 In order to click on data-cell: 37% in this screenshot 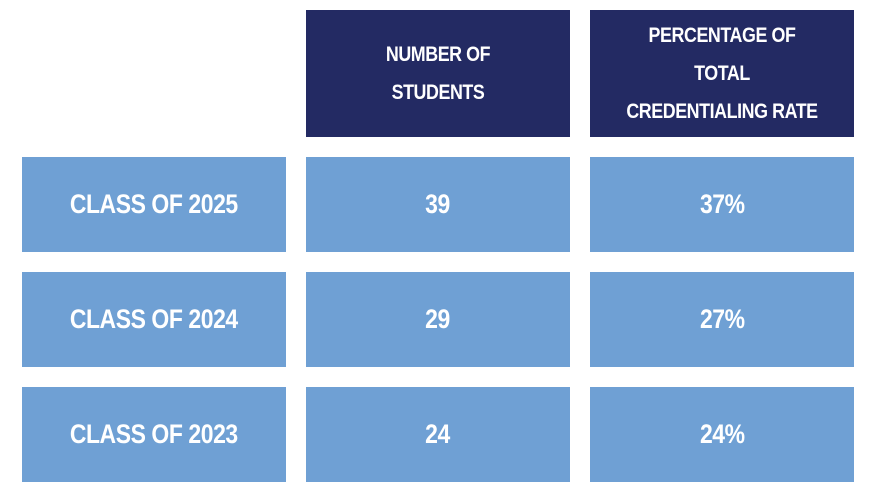, I will do `click(722, 204)`.